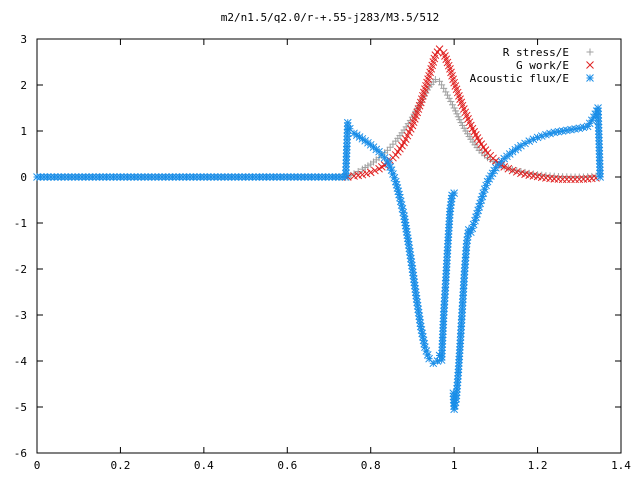 The width and height of the screenshot is (640, 480). What do you see at coordinates (20, 269) in the screenshot?
I see `y-tick-label: -2` at bounding box center [20, 269].